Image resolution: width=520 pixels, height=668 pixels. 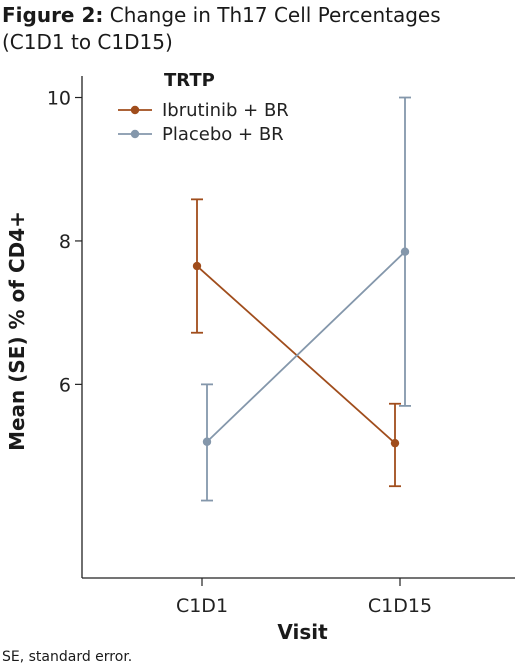 What do you see at coordinates (400, 606) in the screenshot?
I see `x-tick-label: C1D15` at bounding box center [400, 606].